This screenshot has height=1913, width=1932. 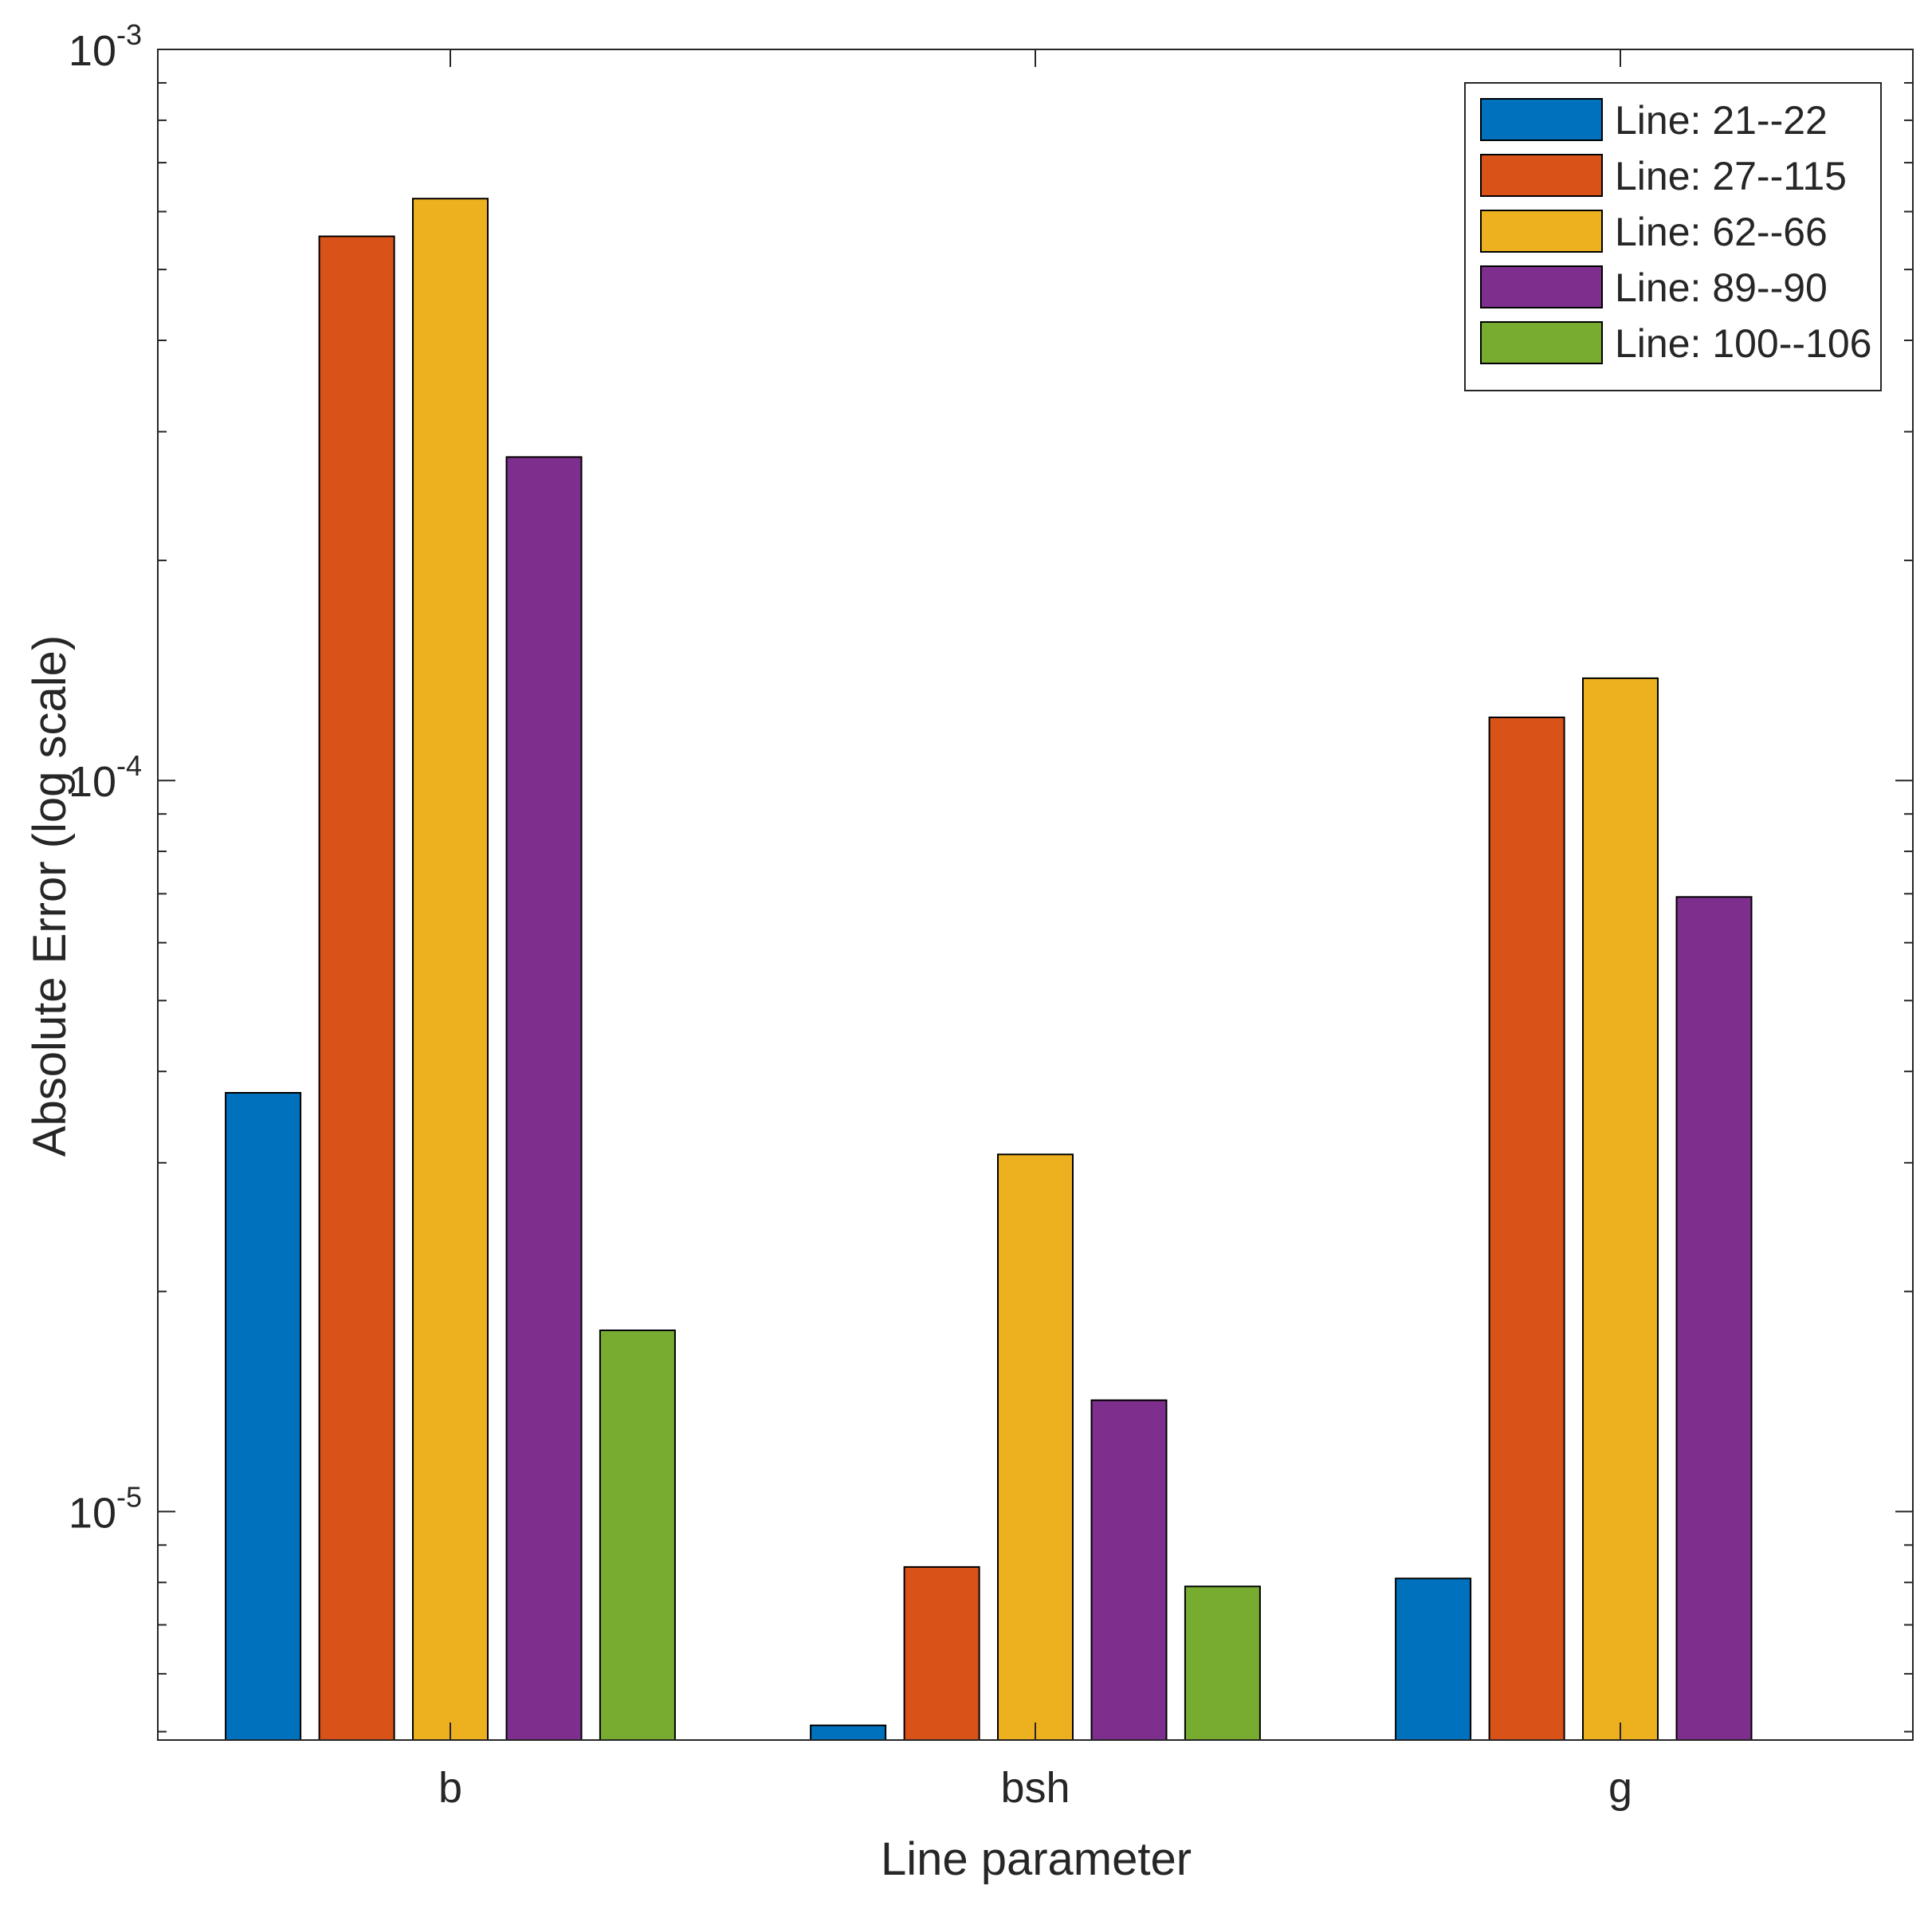 I want to click on legend-label-3: Line: 62--66, so click(x=1721, y=232).